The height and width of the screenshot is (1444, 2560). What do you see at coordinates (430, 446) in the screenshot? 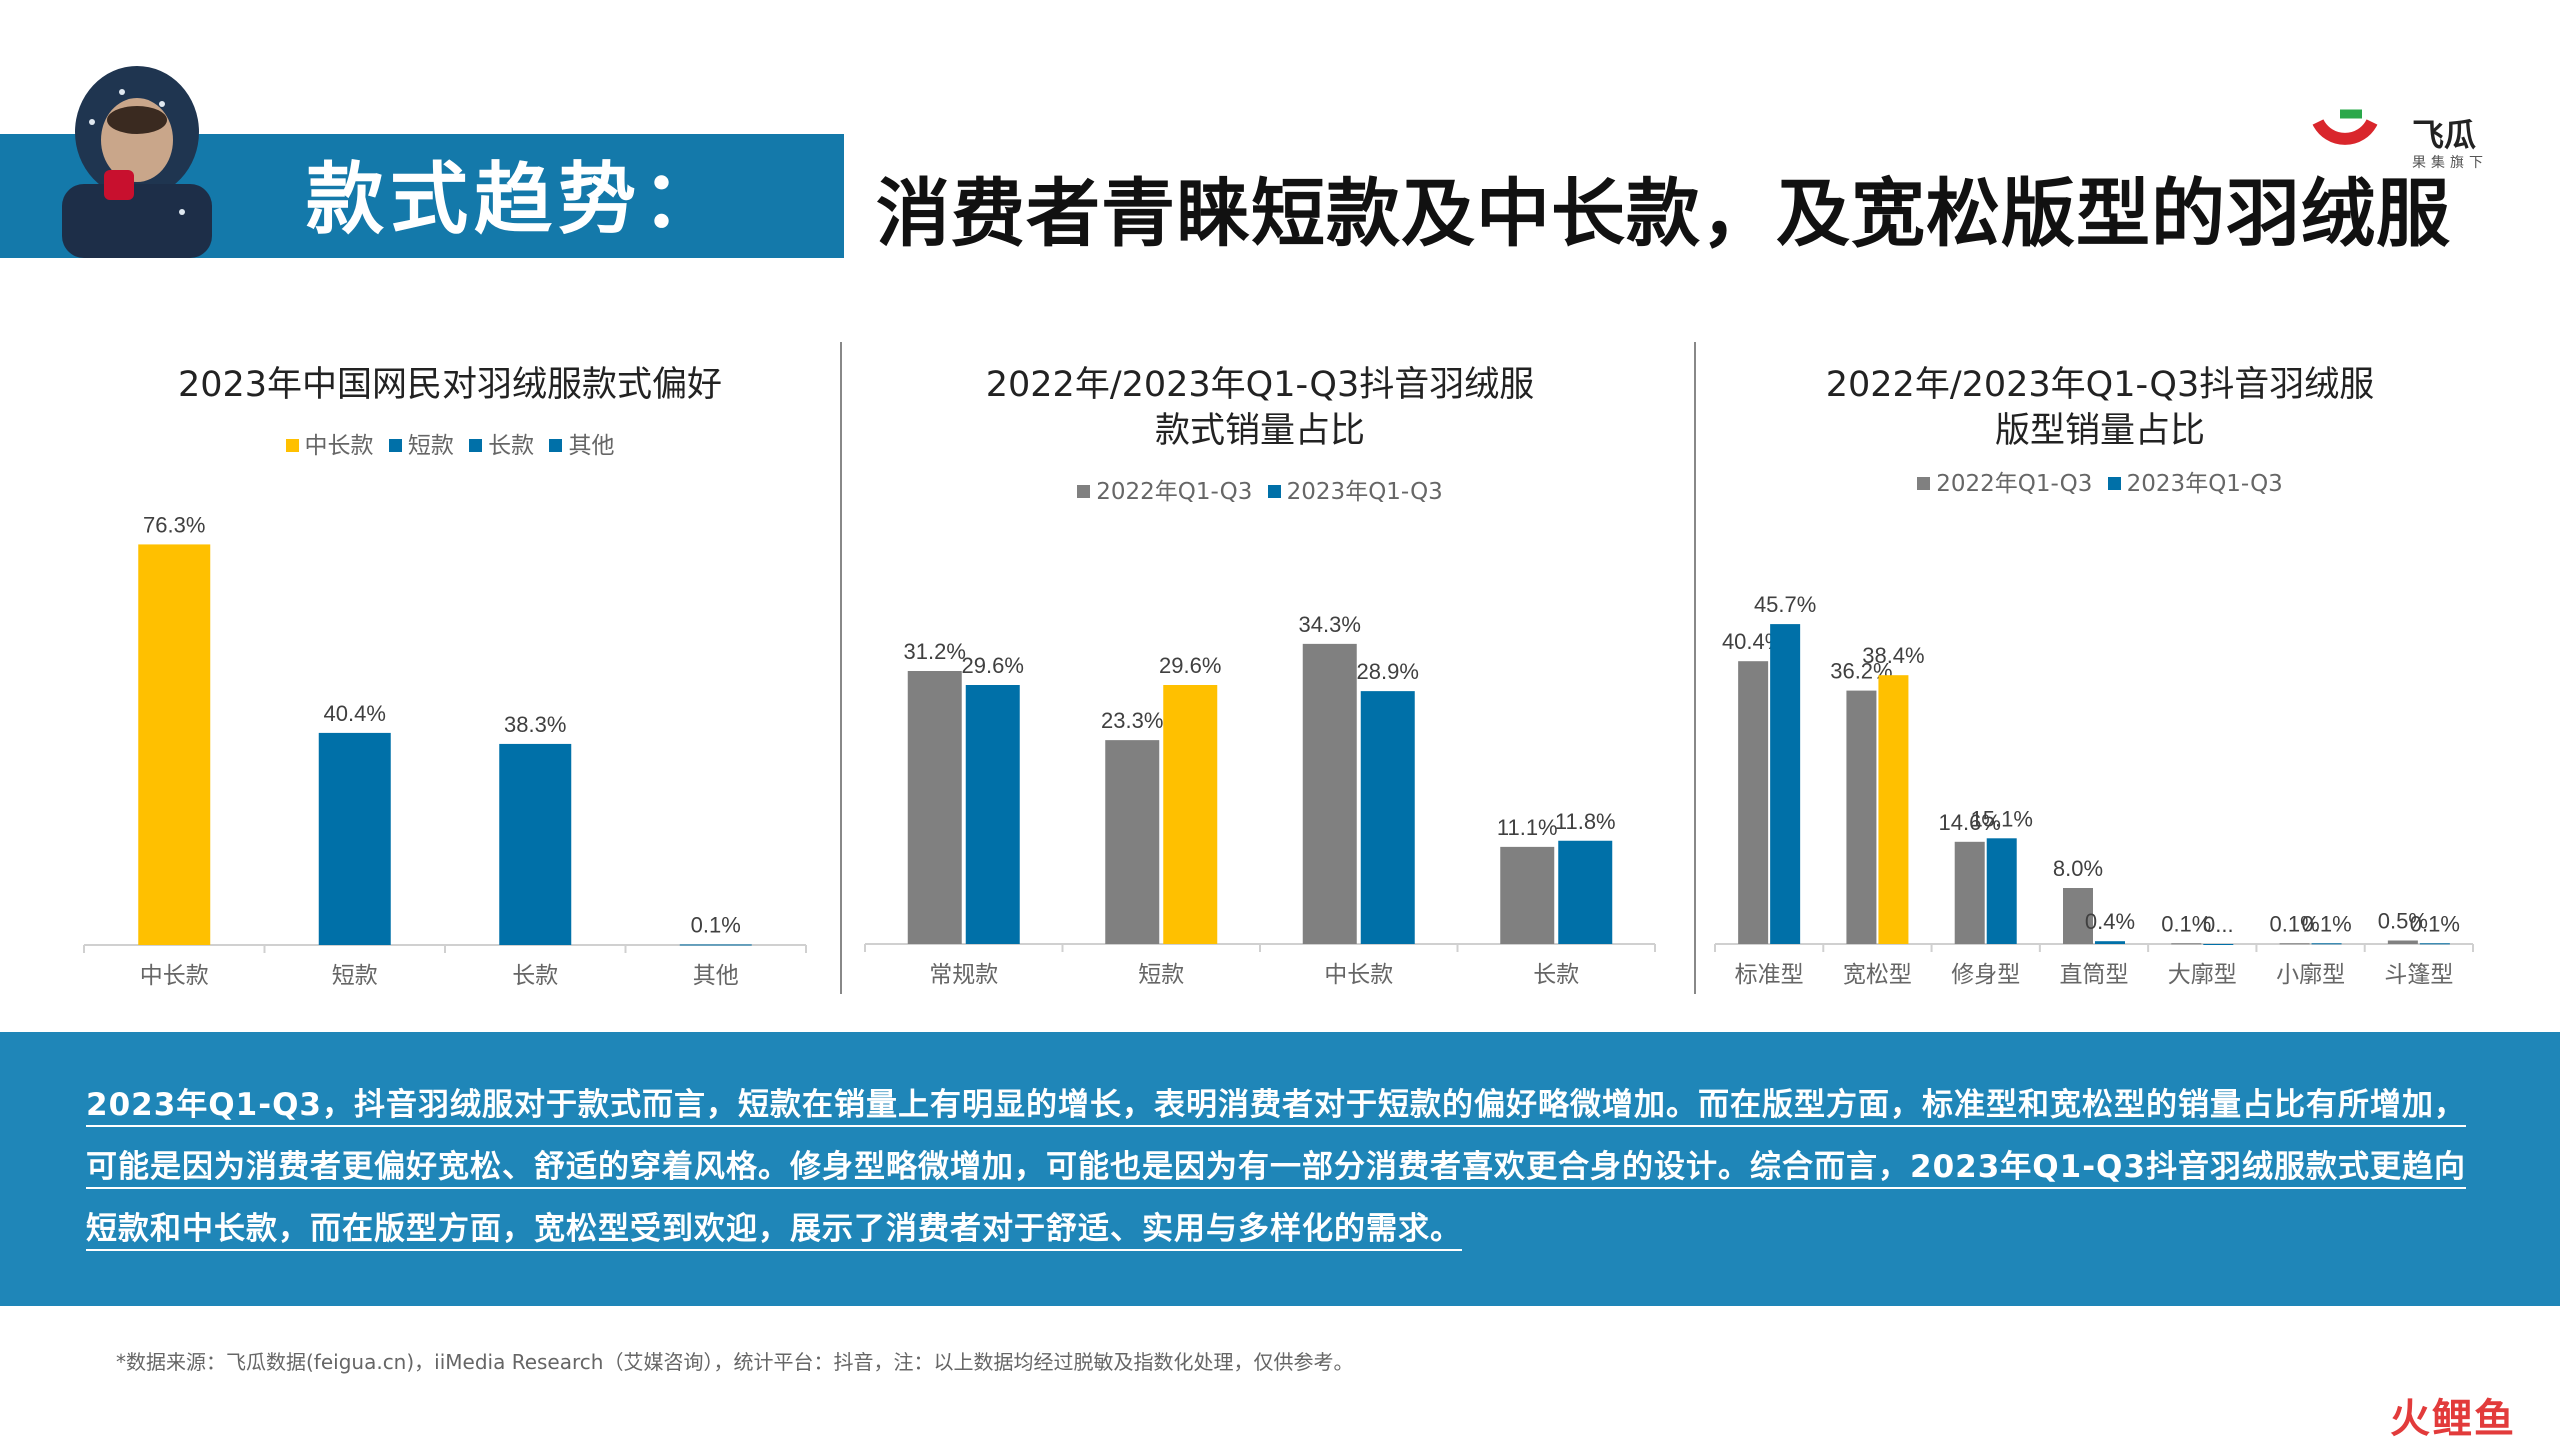
I see `legend-label: 短款` at bounding box center [430, 446].